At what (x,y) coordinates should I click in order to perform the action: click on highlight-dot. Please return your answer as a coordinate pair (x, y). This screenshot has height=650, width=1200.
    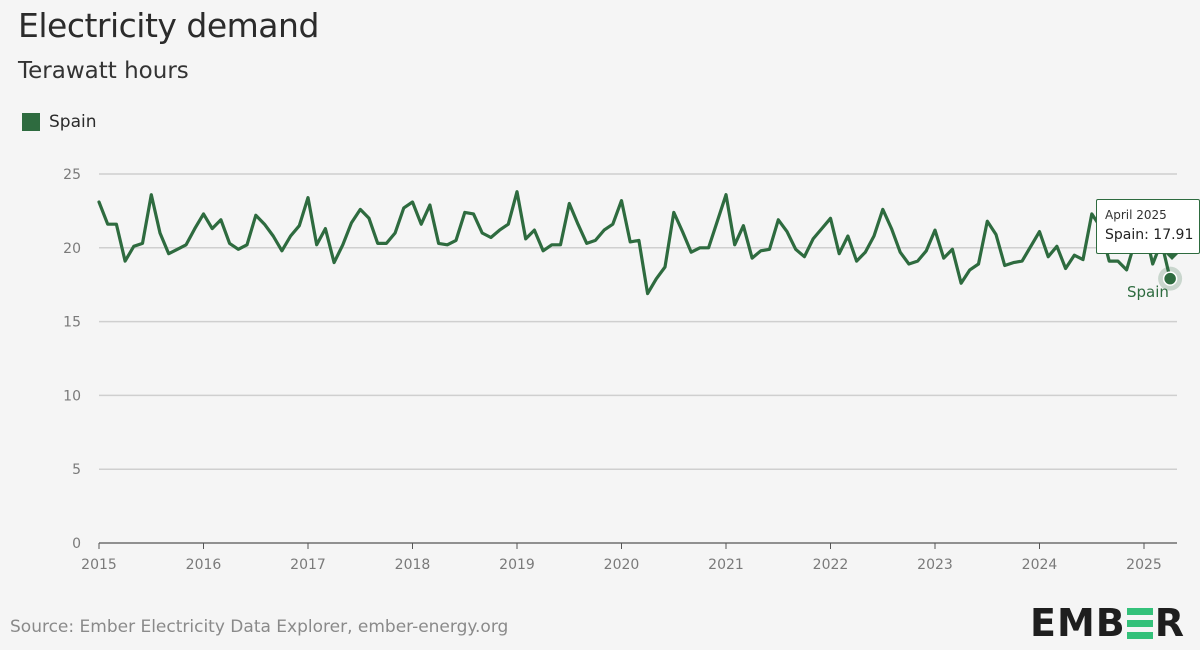
    Looking at the image, I should click on (1170, 278).